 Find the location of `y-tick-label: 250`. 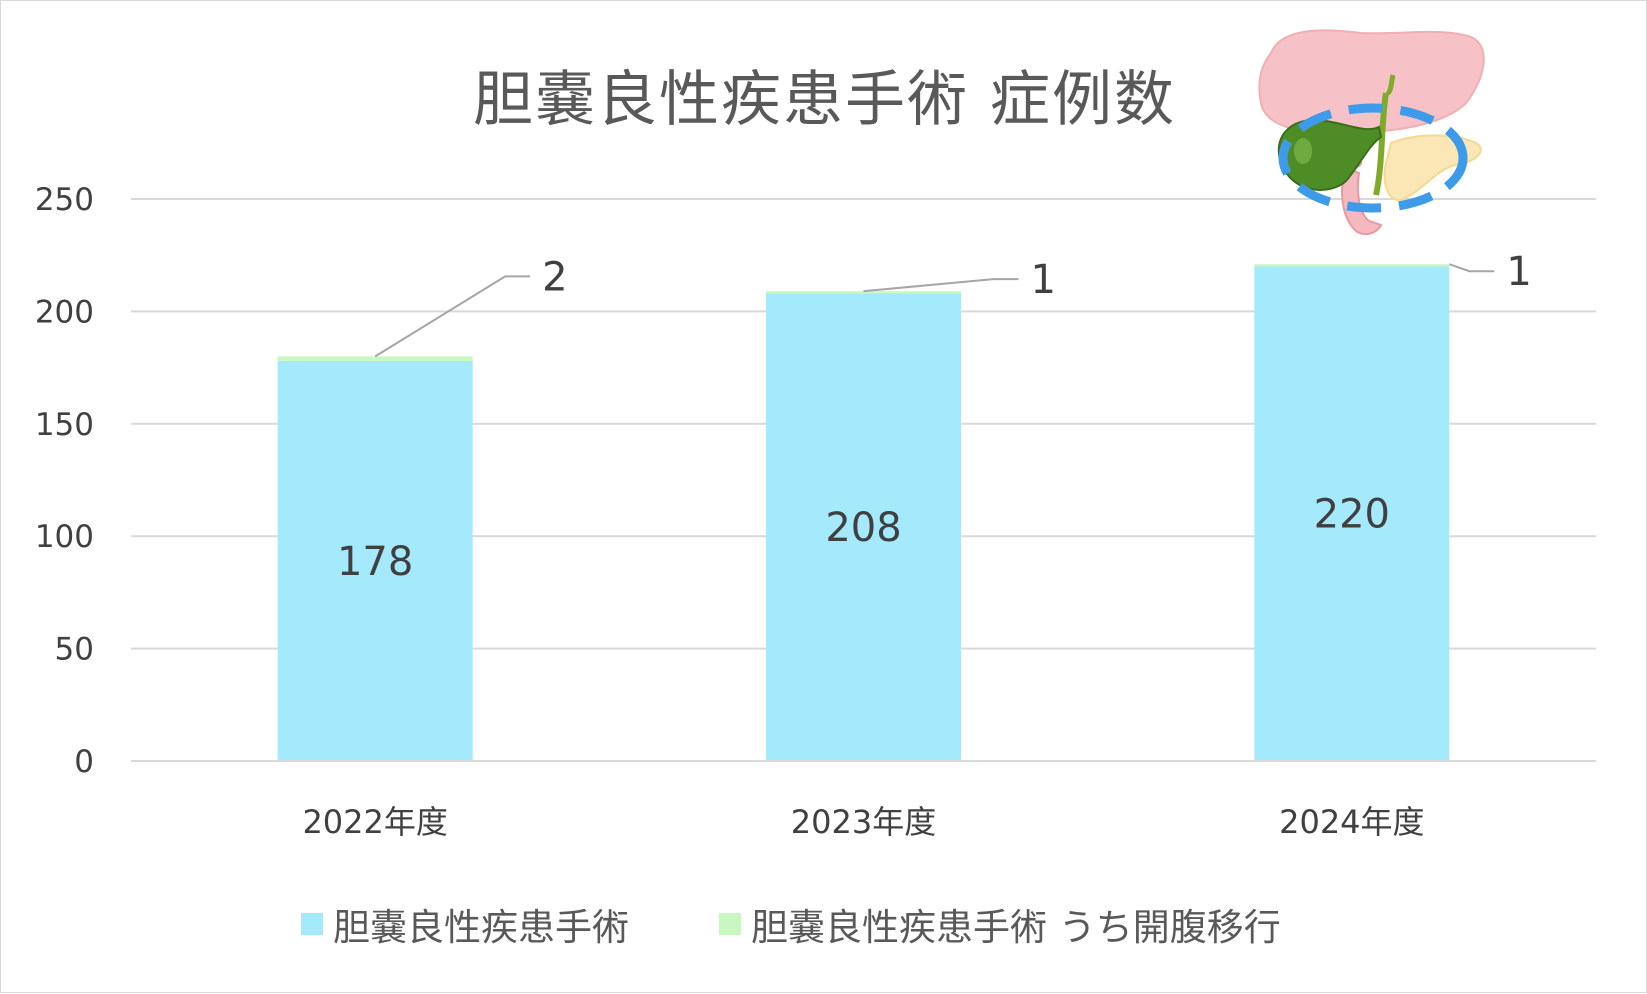

y-tick-label: 250 is located at coordinates (64, 200).